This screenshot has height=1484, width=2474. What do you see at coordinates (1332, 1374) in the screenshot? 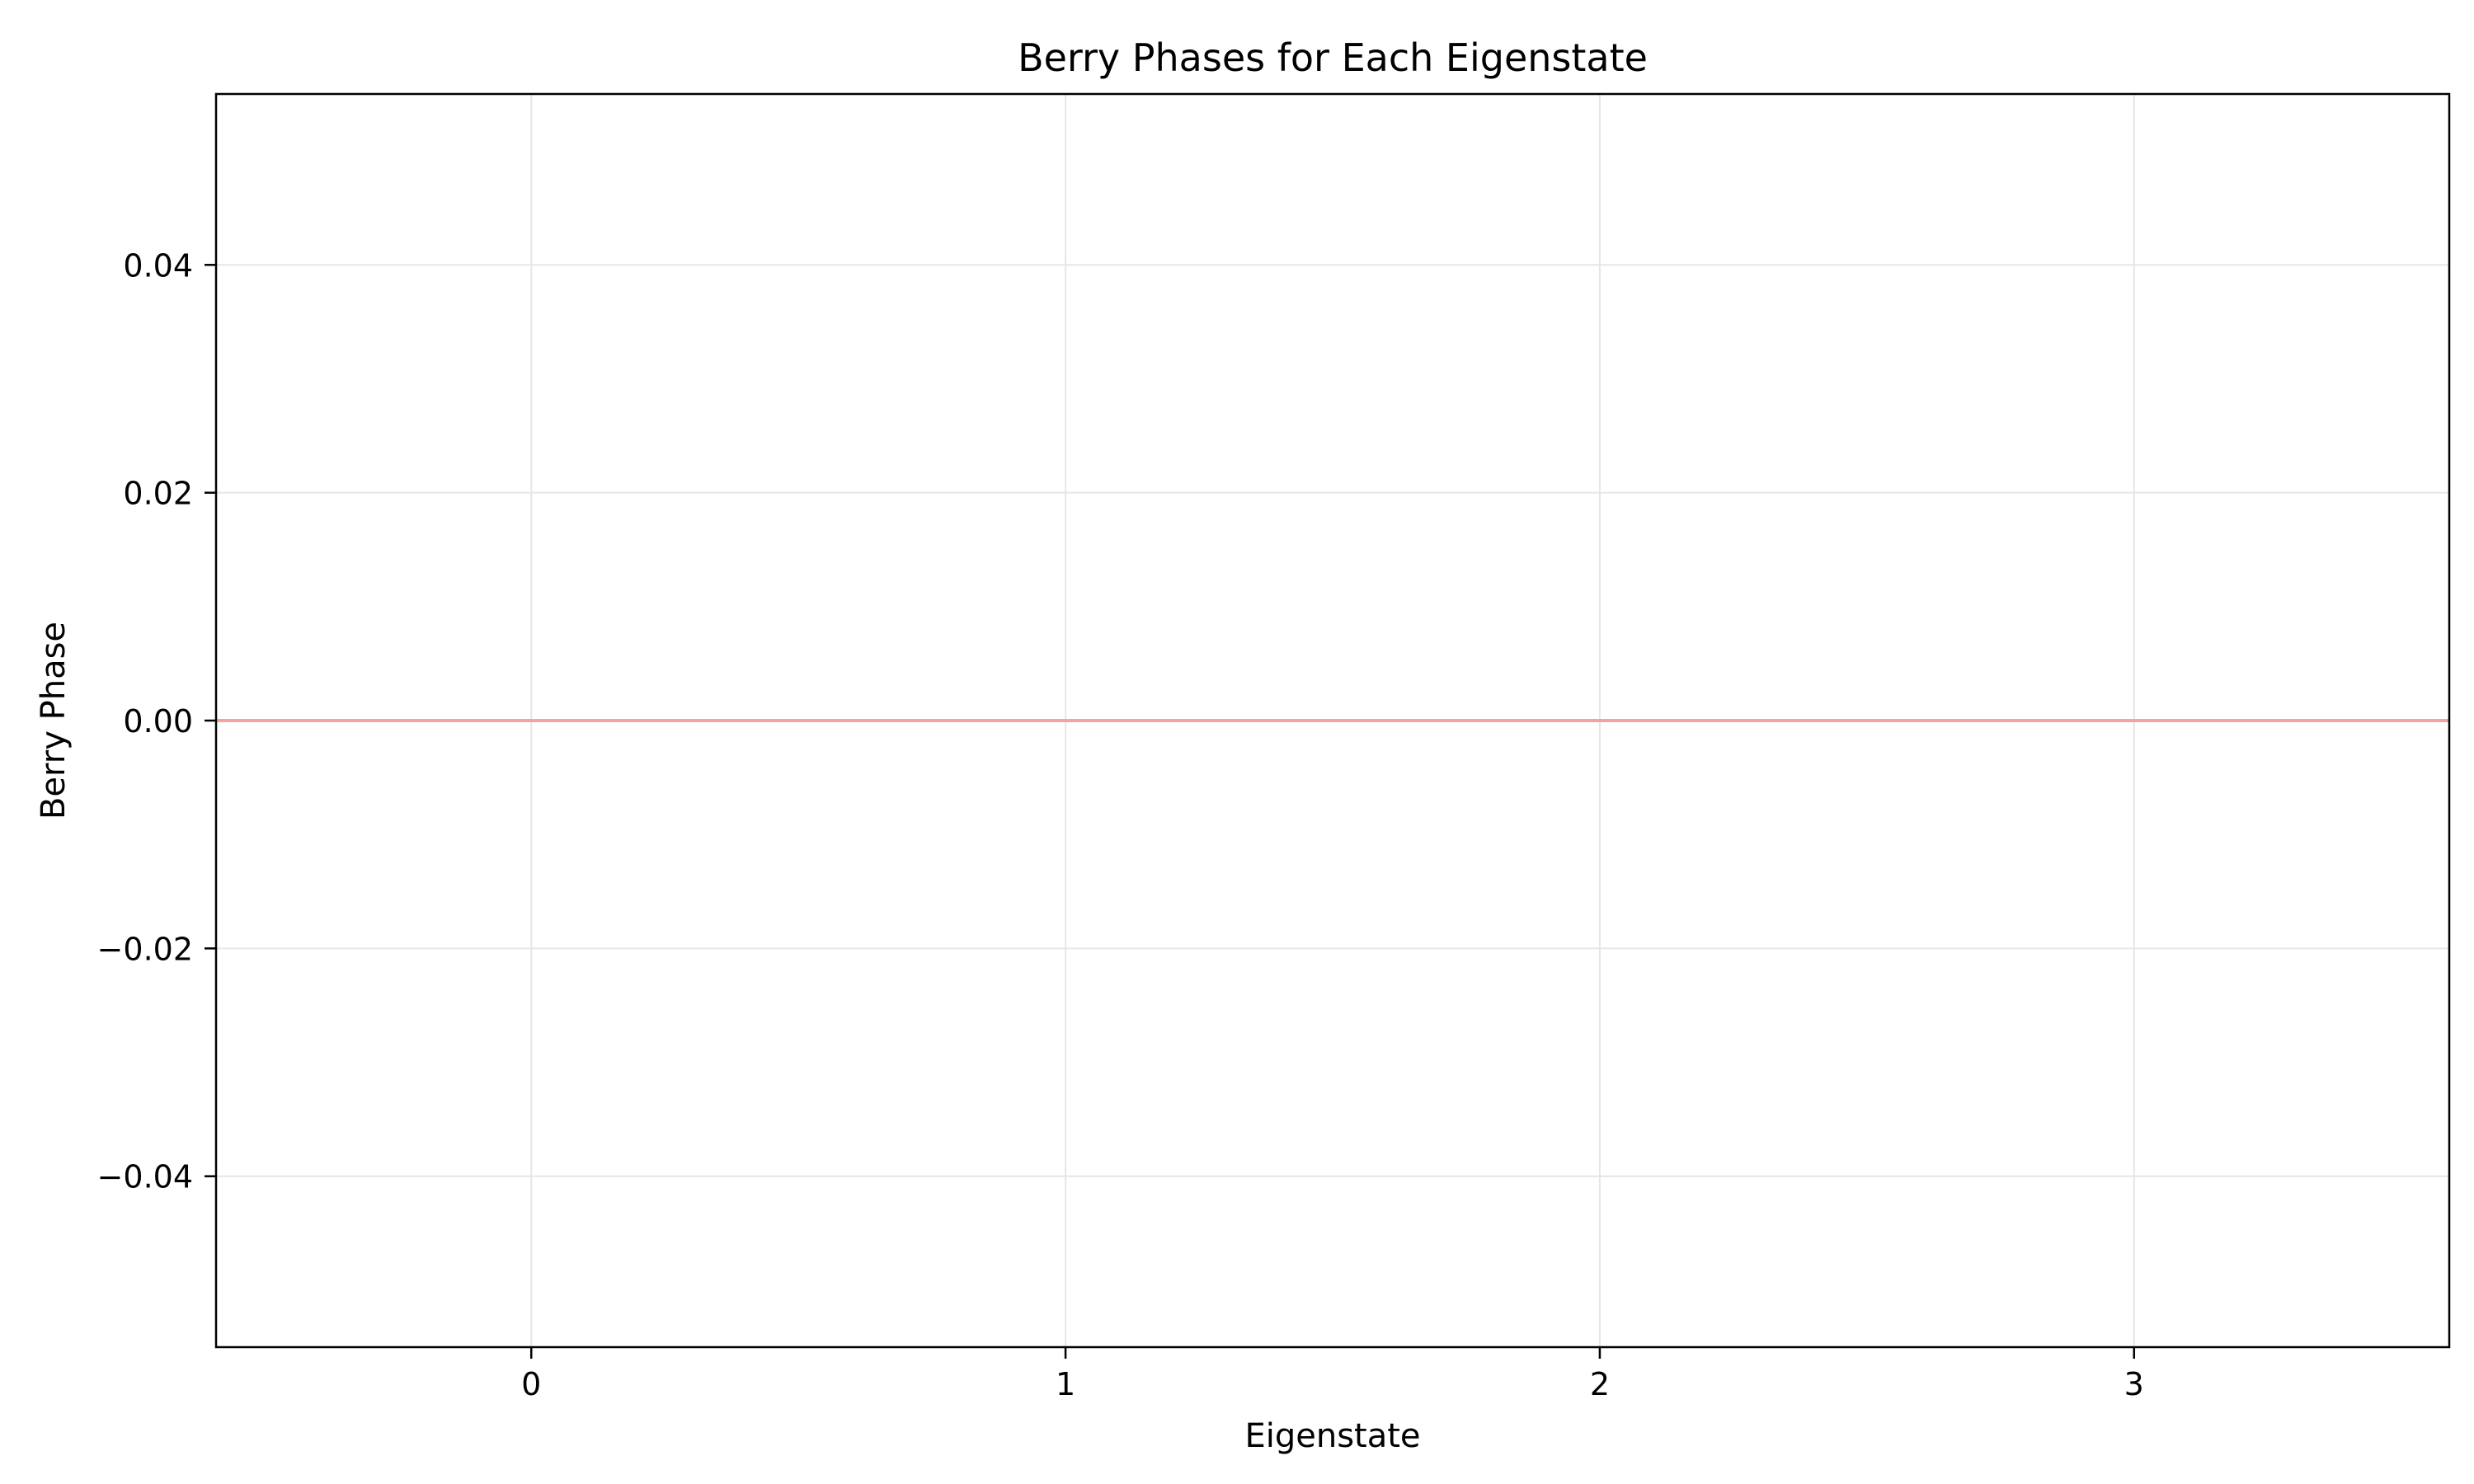
I see `x-axis-ticks: 0 1 2 3` at bounding box center [1332, 1374].